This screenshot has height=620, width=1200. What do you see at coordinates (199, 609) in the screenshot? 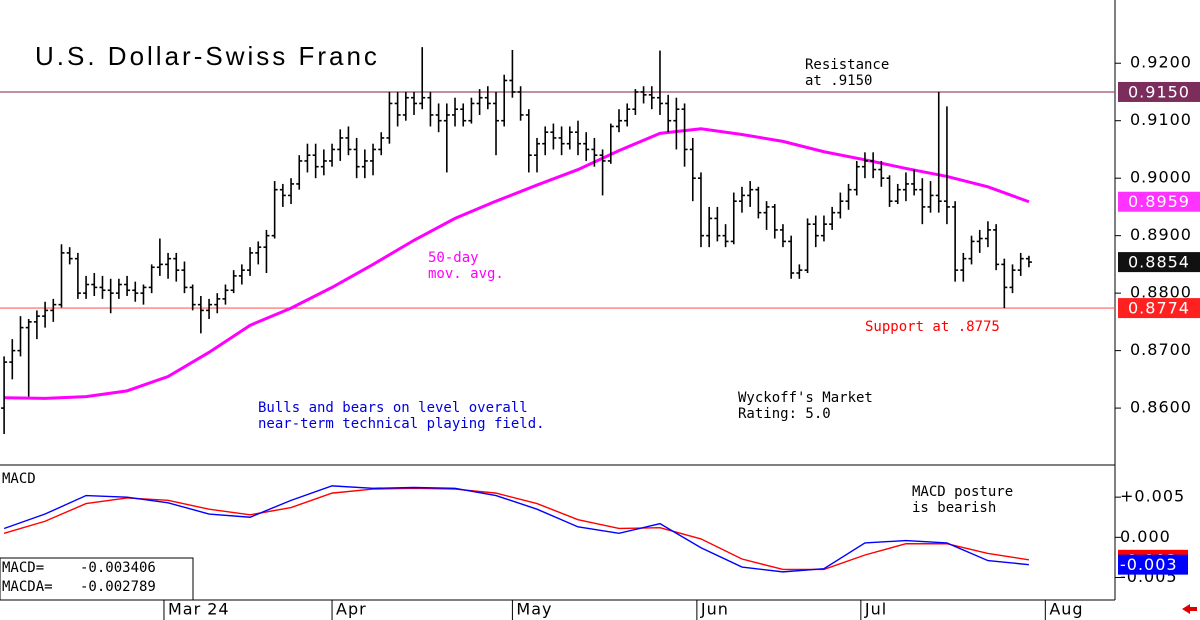
I see `x-tick-label: Mar 24` at bounding box center [199, 609].